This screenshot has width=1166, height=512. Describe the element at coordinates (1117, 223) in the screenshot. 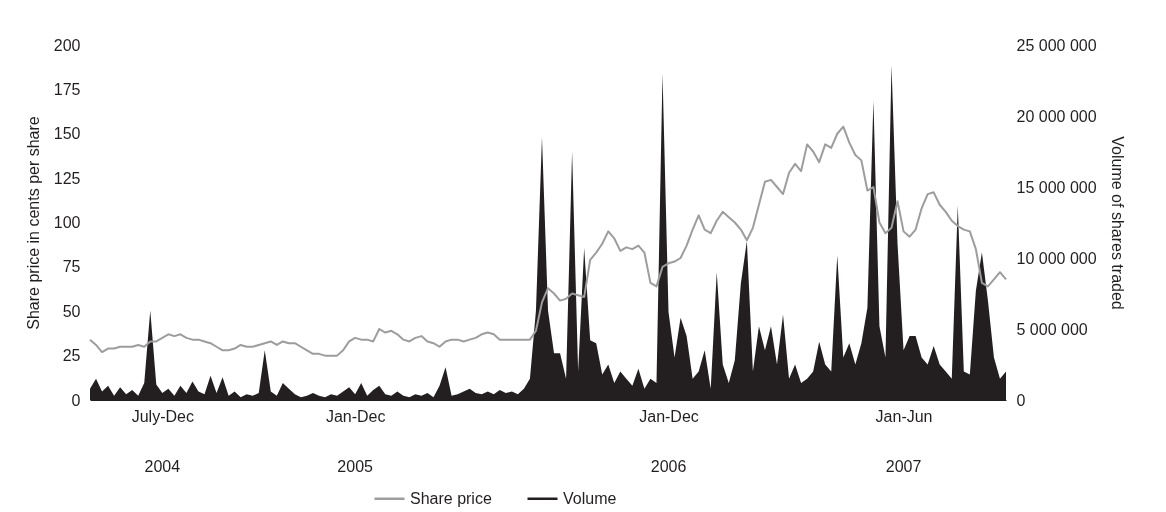

I see `y2-axis-title: Volume of shares traded` at that location.